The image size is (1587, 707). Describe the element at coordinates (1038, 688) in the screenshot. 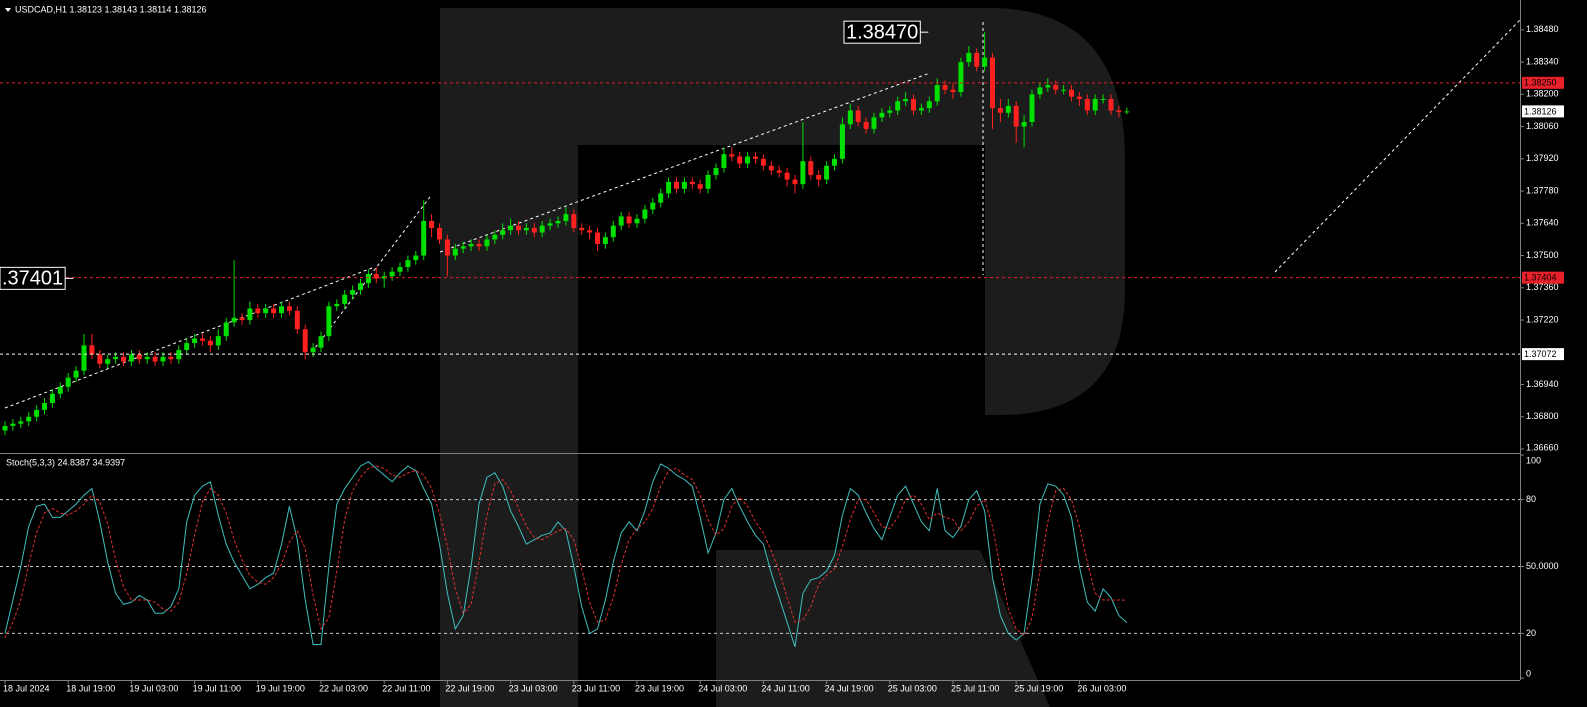

I see `x-tick-label: 25 Jul 19:00` at that location.